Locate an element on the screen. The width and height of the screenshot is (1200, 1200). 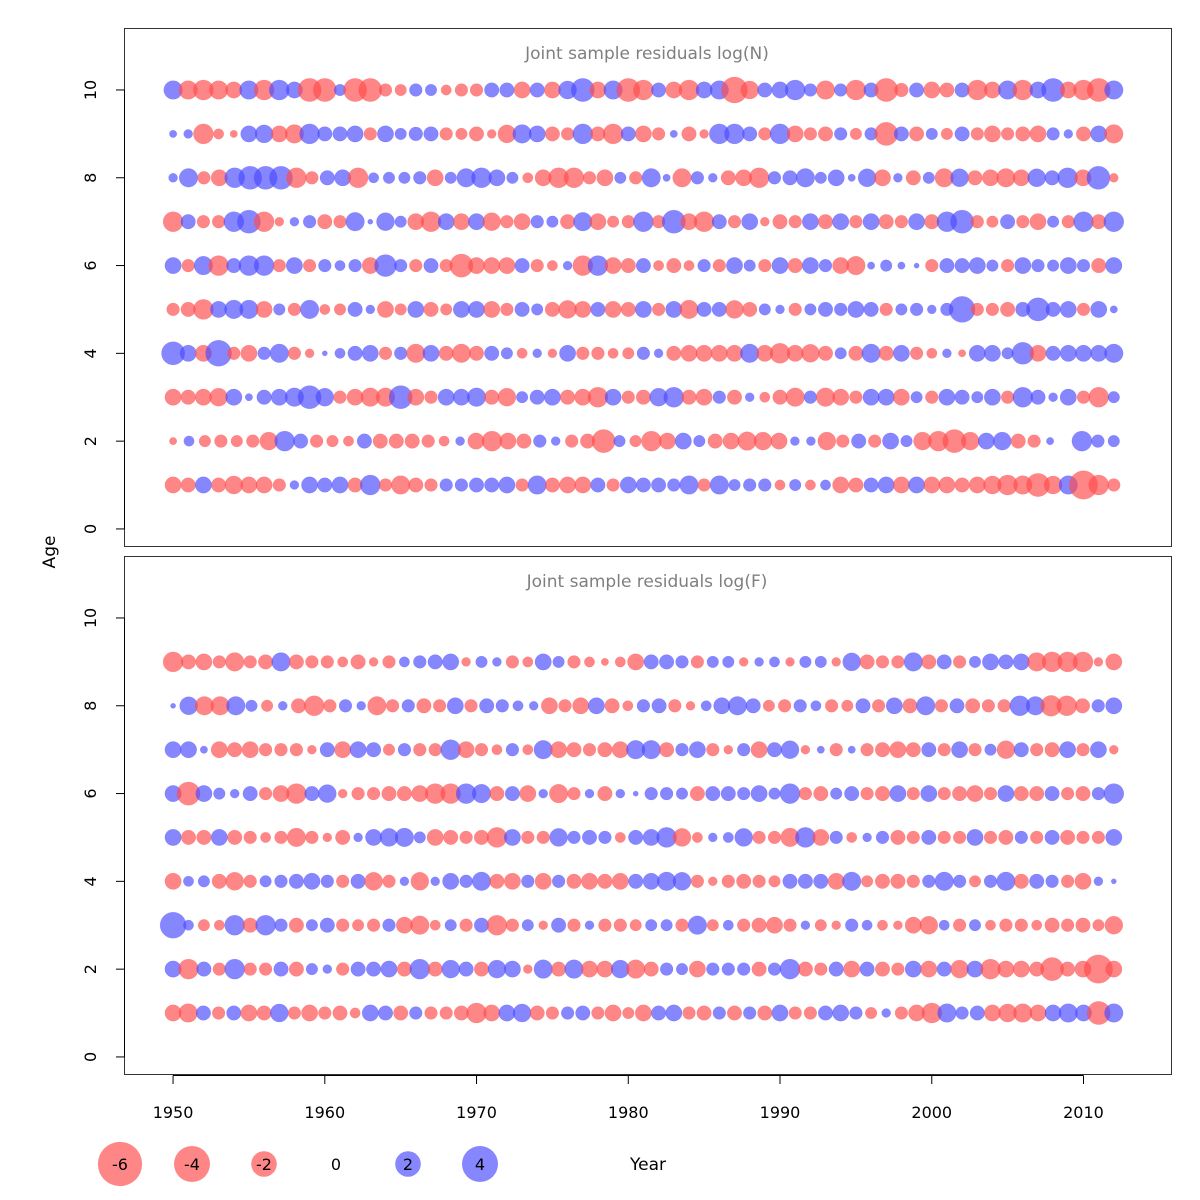
x-tick-label: 1980 is located at coordinates (628, 1112).